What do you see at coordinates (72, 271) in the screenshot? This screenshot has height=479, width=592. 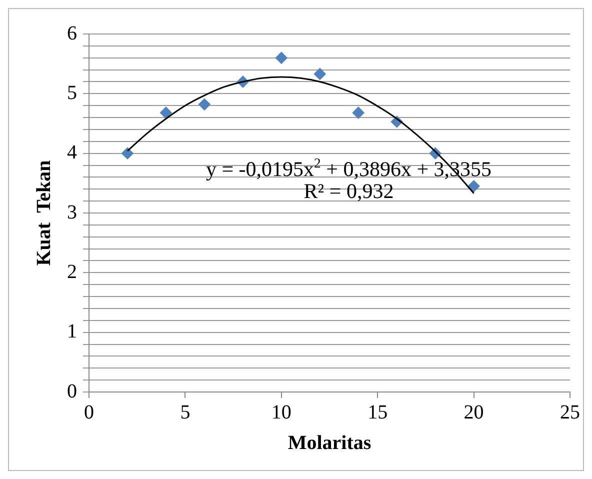 I see `y-tick-label: 2` at bounding box center [72, 271].